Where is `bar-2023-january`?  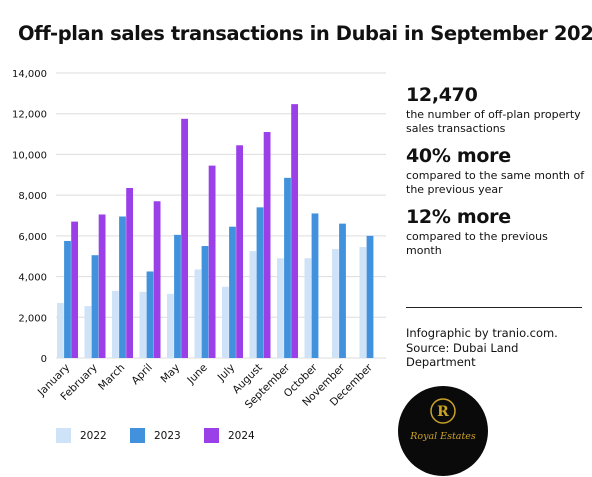
bar-2023-january is located at coordinates (67, 299).